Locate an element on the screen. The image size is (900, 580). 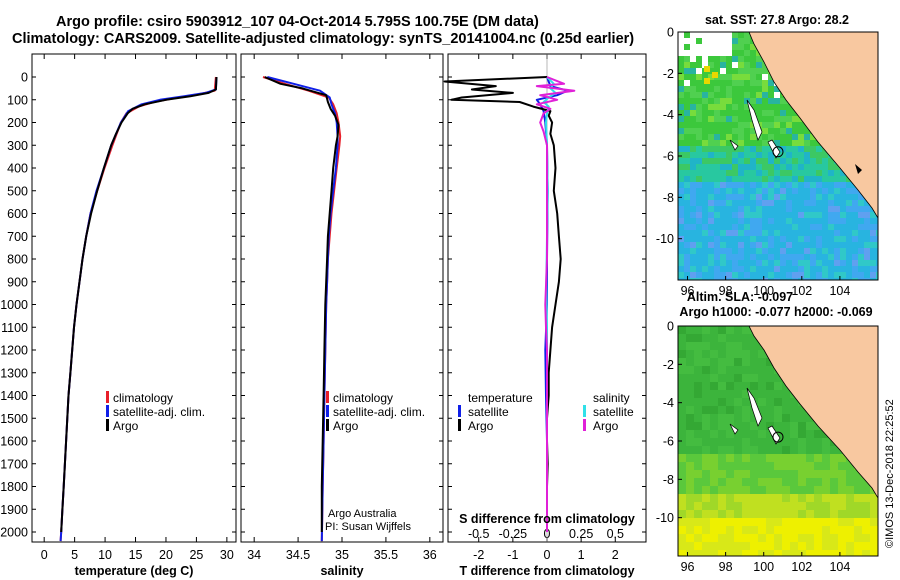
x-tick-label: 0 is located at coordinates (547, 555).